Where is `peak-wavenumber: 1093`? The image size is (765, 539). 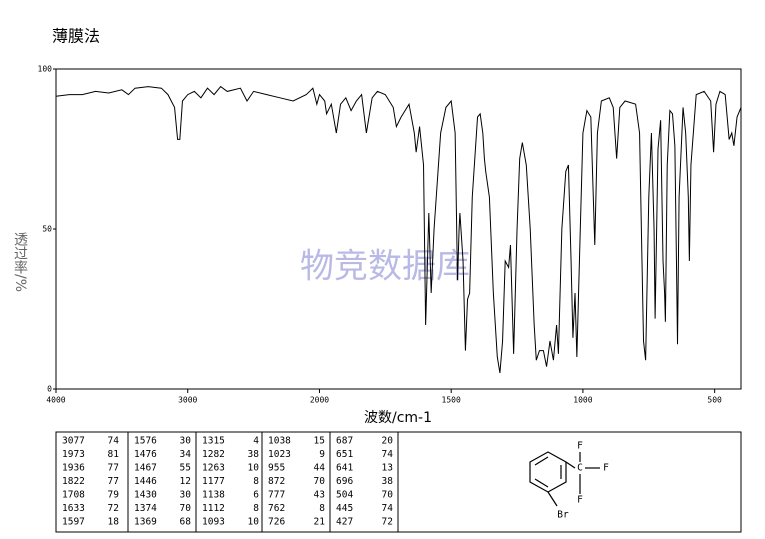
peak-wavenumber: 1093 is located at coordinates (213, 522).